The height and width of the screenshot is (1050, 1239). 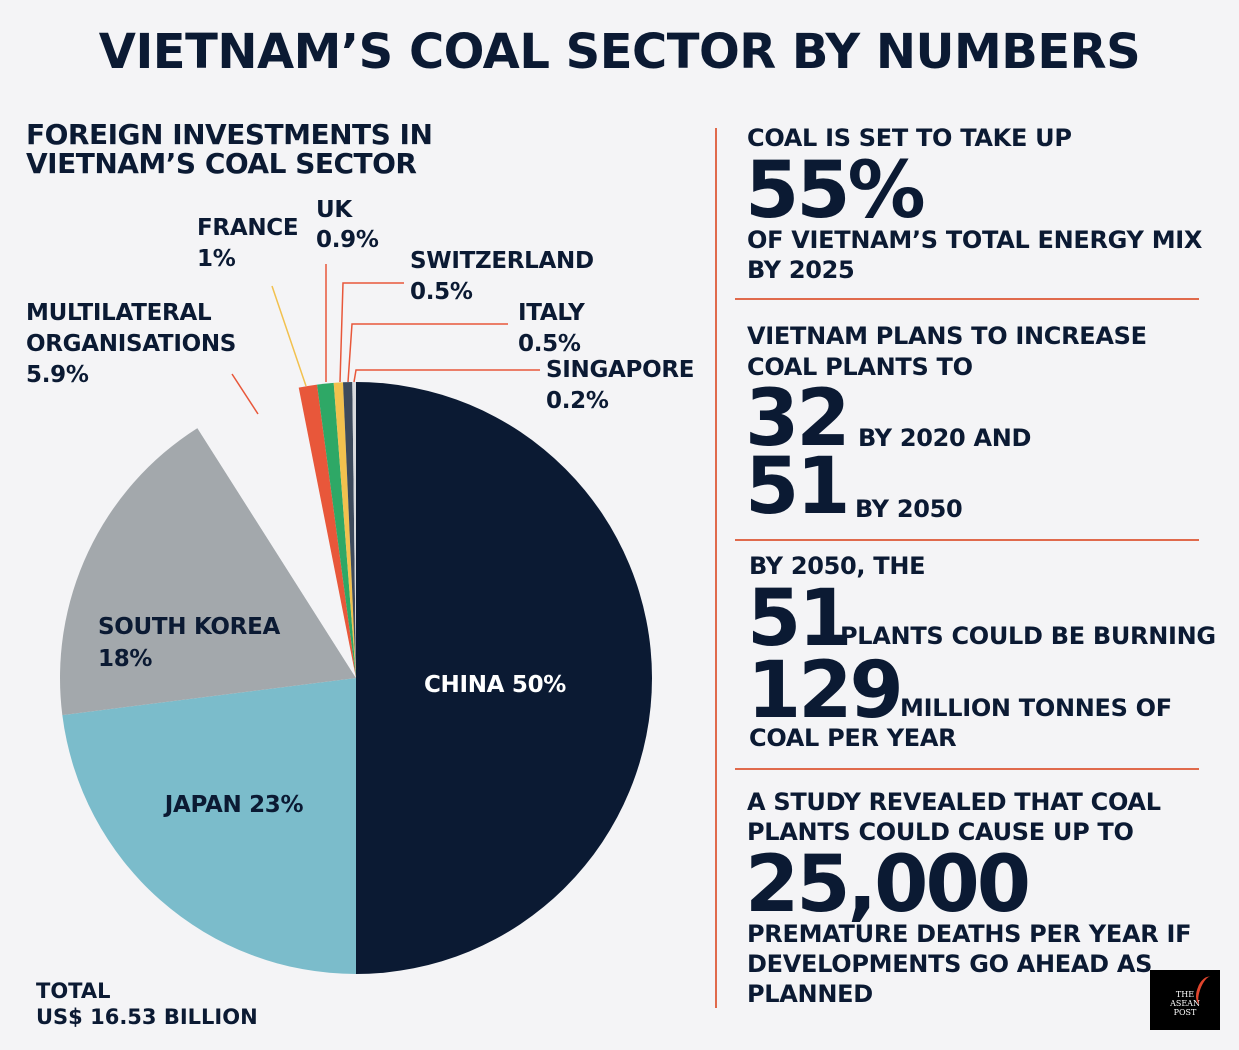 What do you see at coordinates (888, 885) in the screenshot?
I see `fact4-number: 25,000` at bounding box center [888, 885].